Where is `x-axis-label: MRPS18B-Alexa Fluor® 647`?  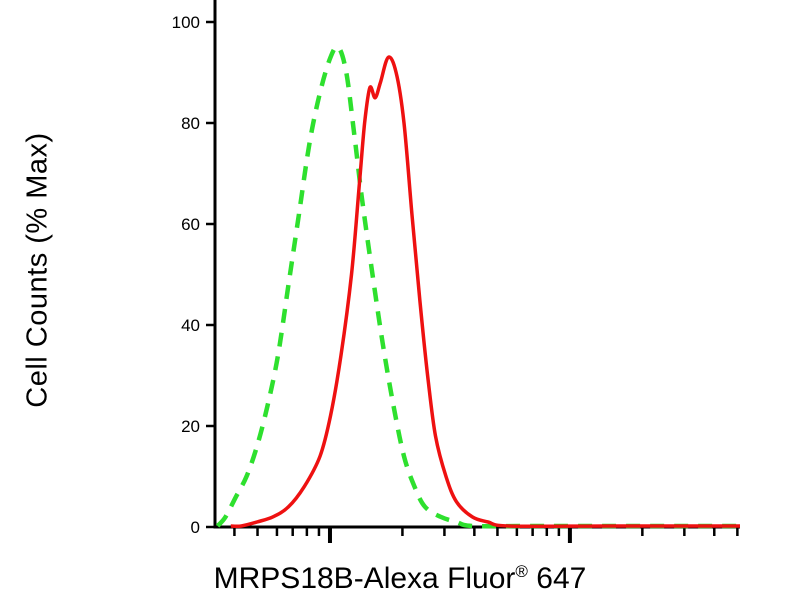
x-axis-label: MRPS18B-Alexa Fluor® 647 is located at coordinates (400, 579).